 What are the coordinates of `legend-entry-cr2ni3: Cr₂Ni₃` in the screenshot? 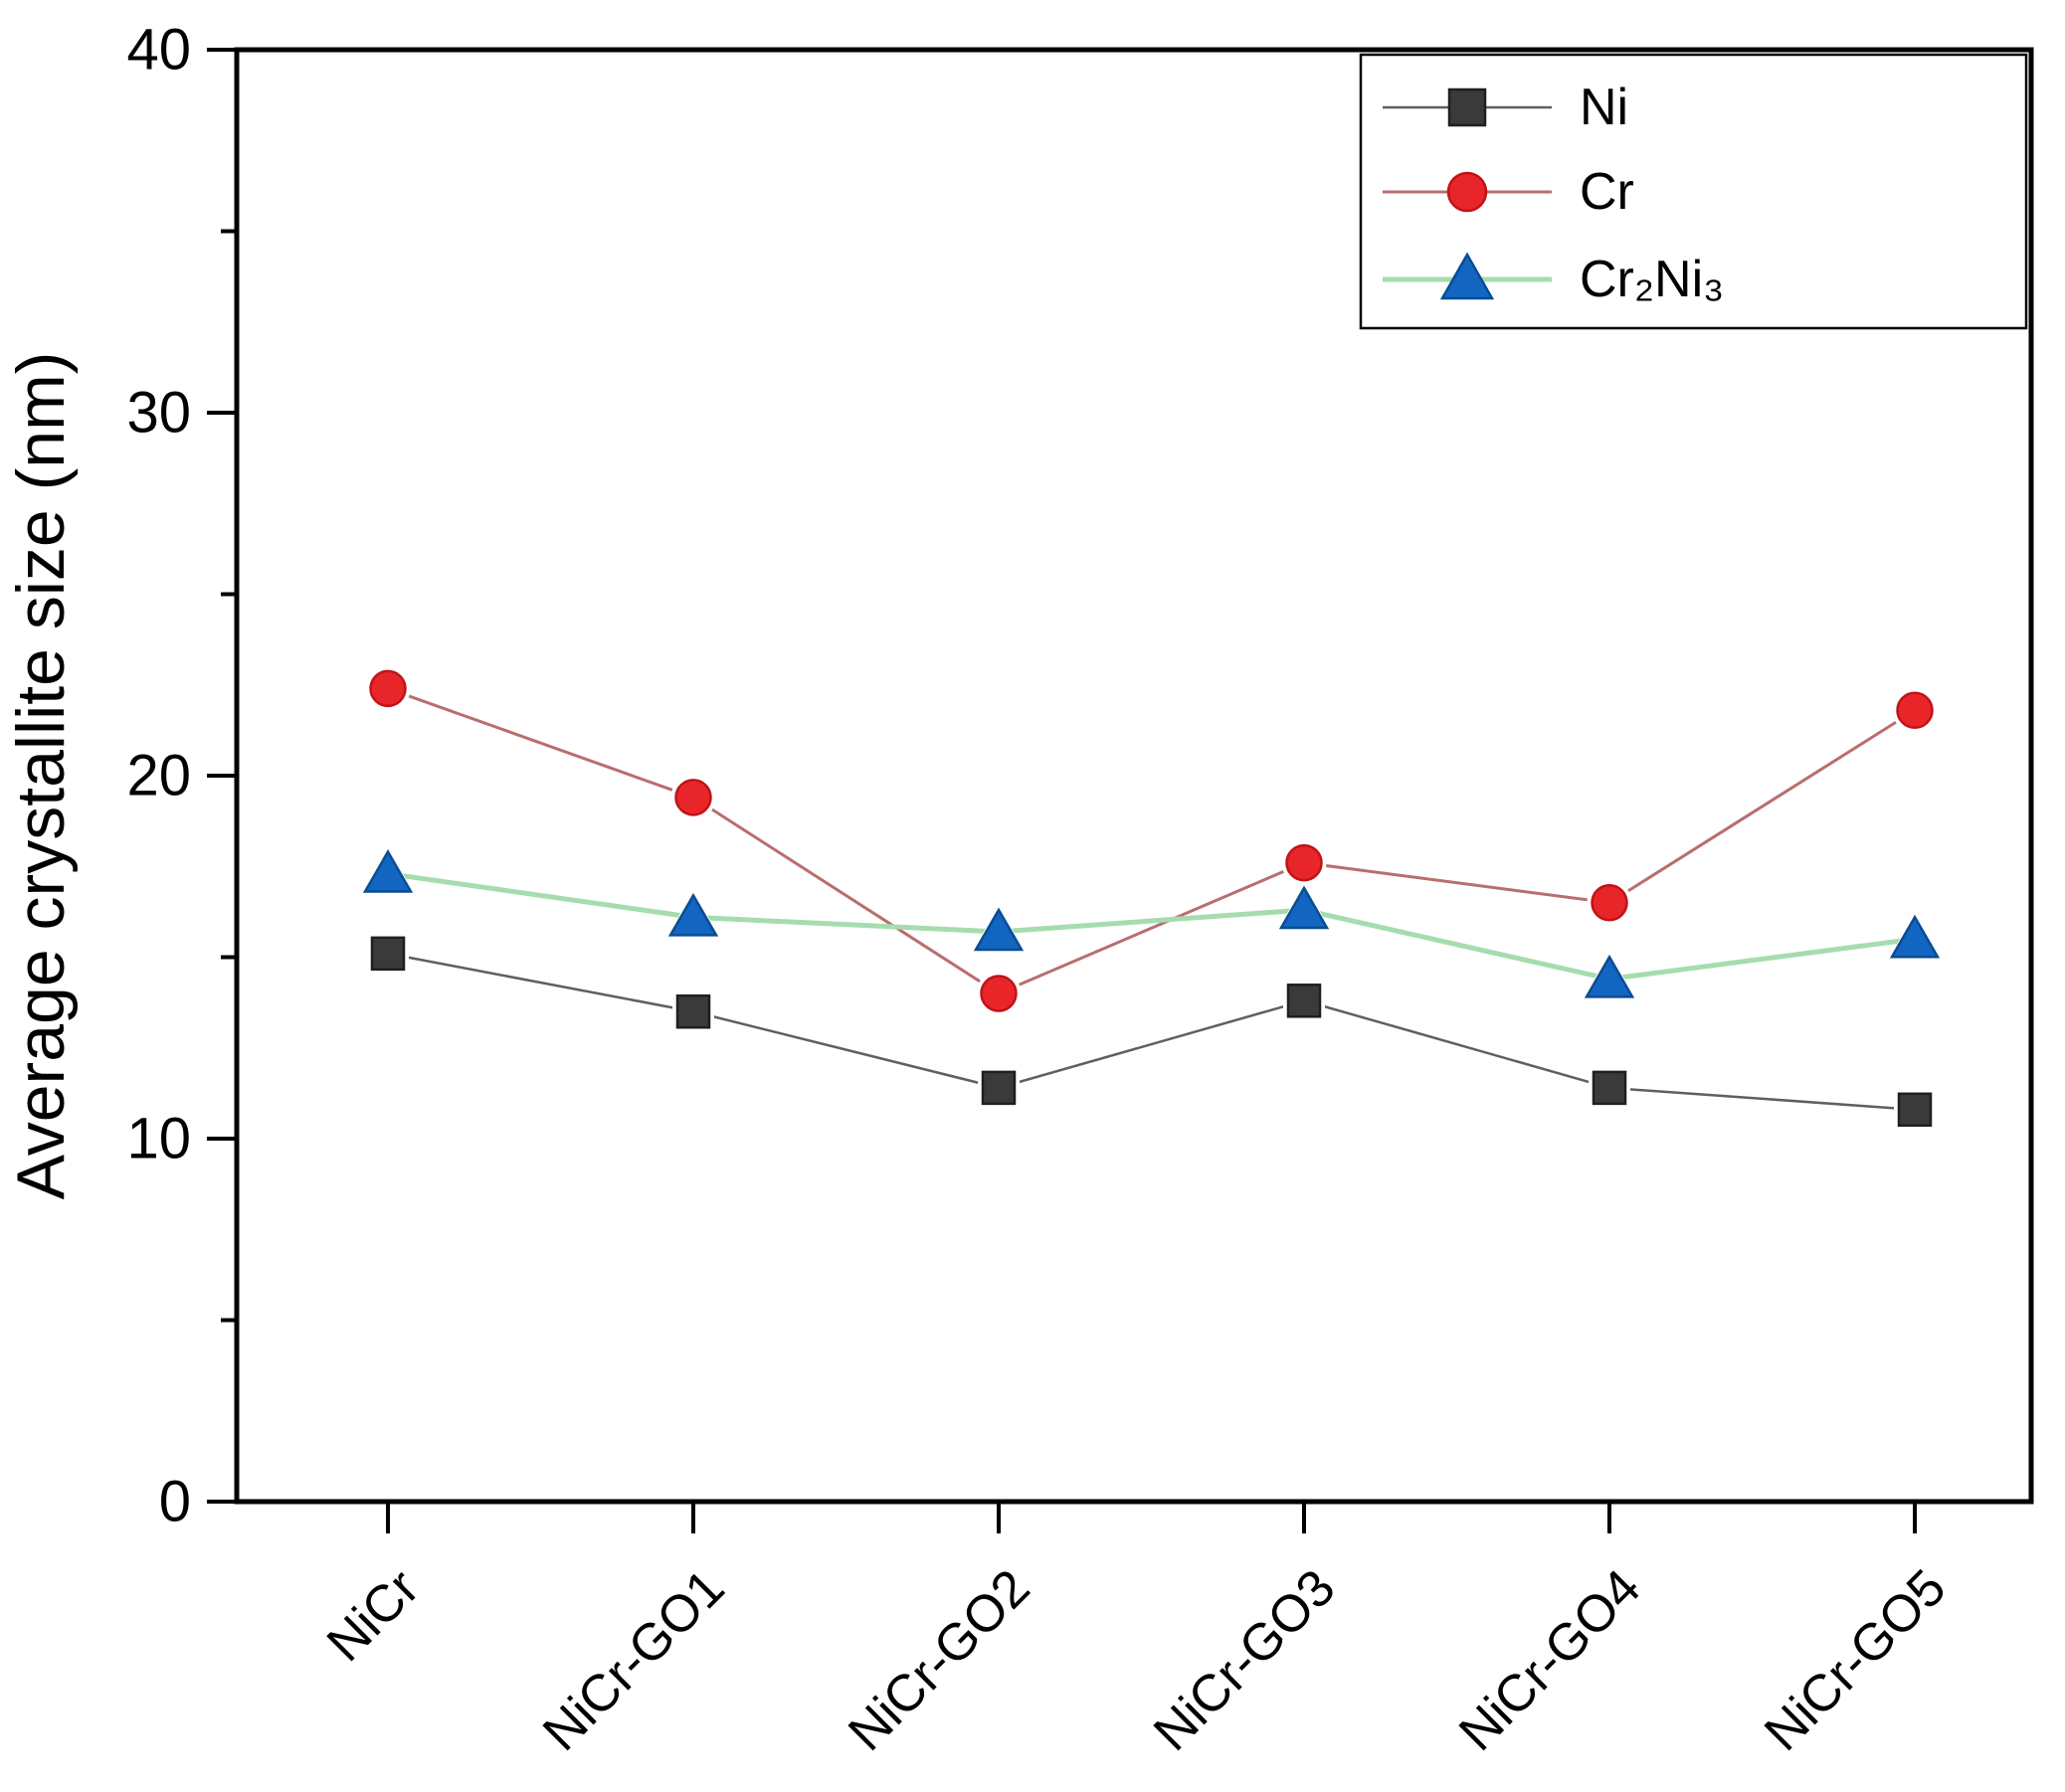 It's located at (1553, 280).